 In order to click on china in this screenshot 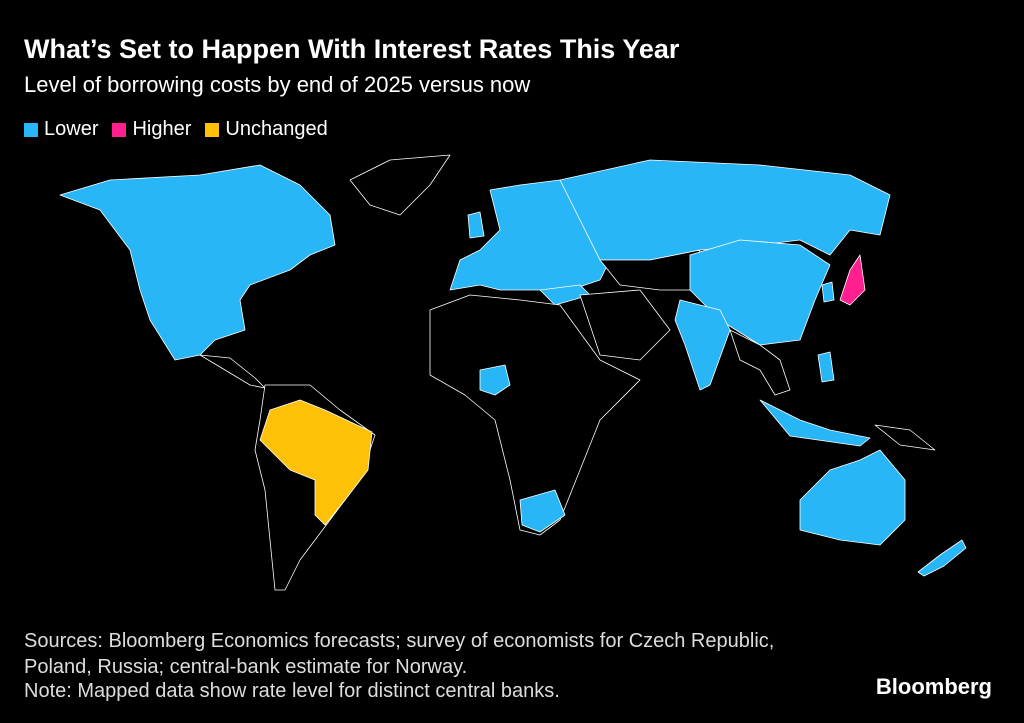, I will do `click(760, 292)`.